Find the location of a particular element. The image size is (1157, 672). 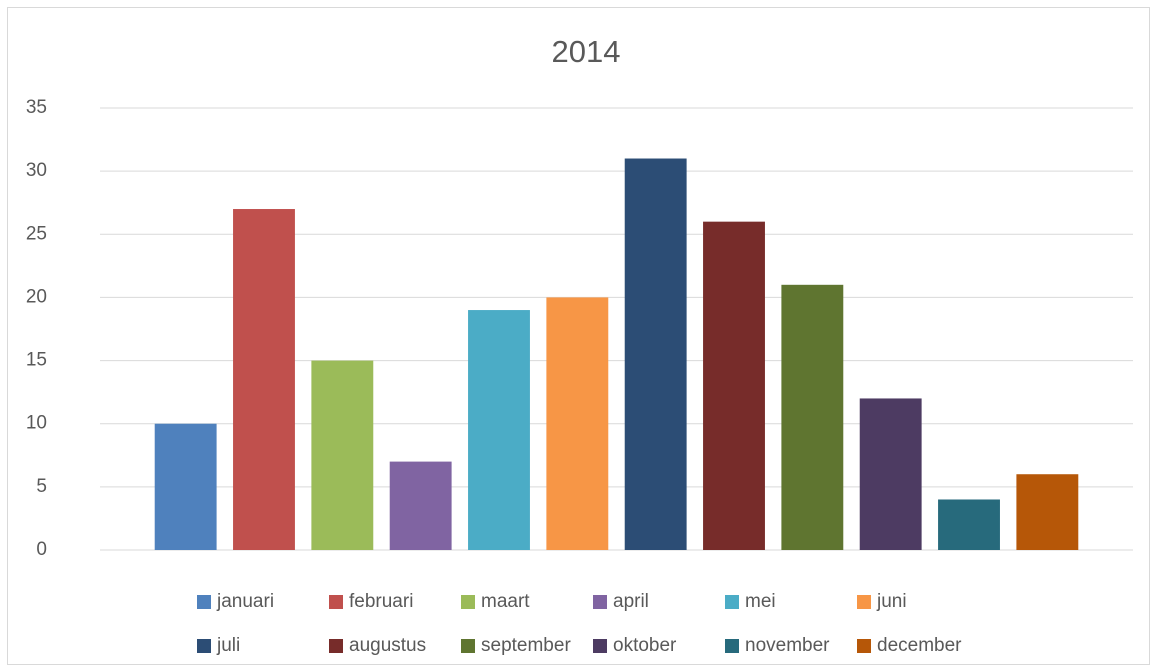

legend-label: januari is located at coordinates (245, 601).